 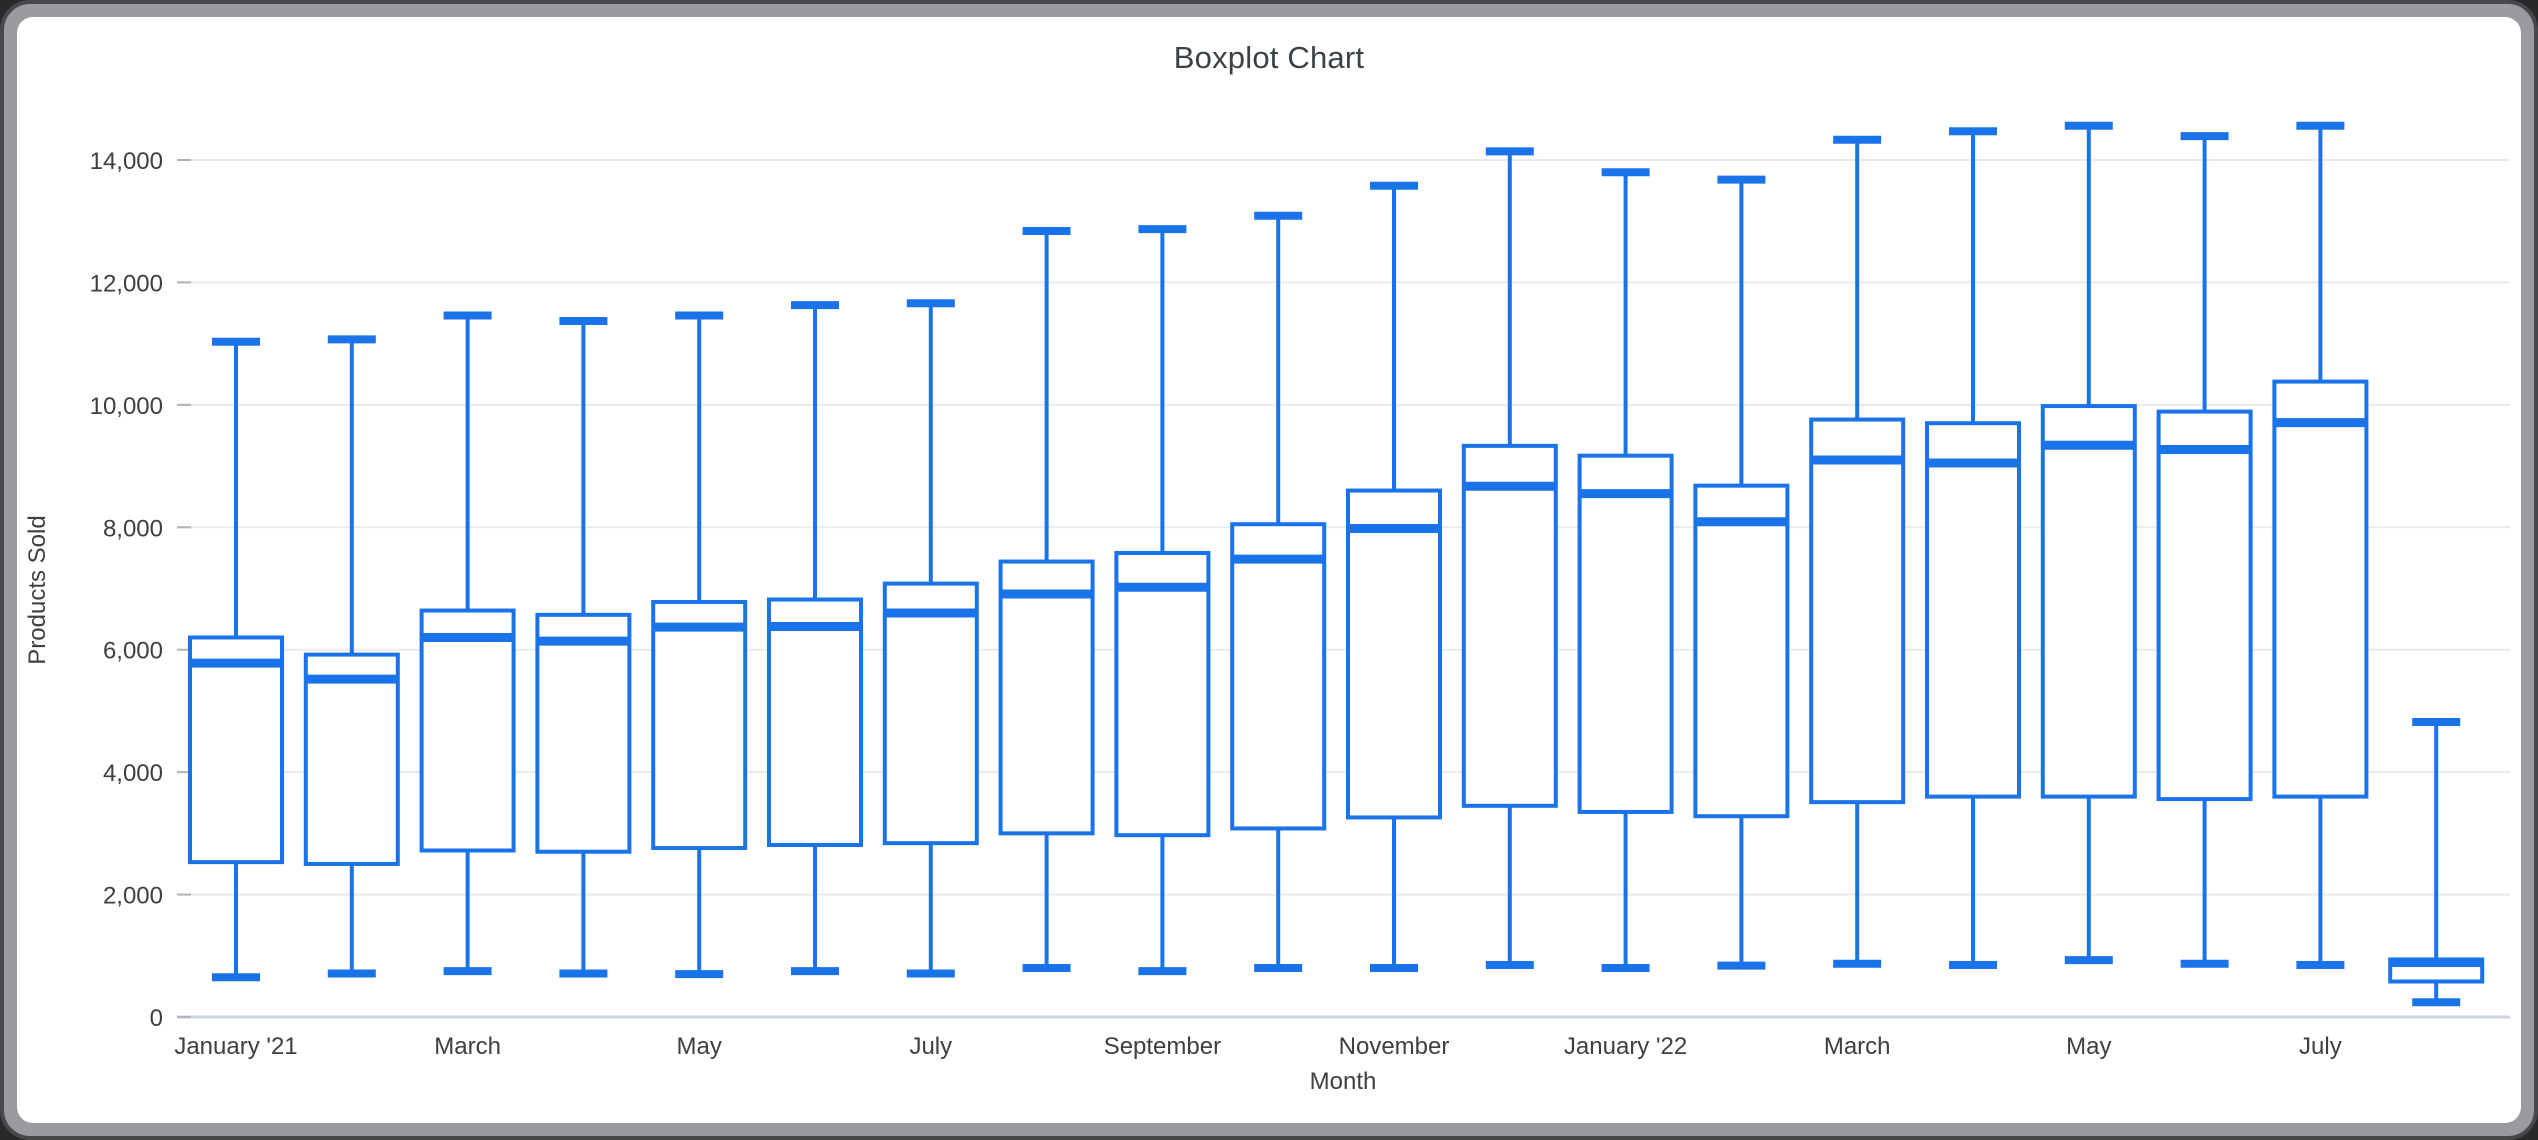 What do you see at coordinates (126, 161) in the screenshot?
I see `y-tick-label: 14,000` at bounding box center [126, 161].